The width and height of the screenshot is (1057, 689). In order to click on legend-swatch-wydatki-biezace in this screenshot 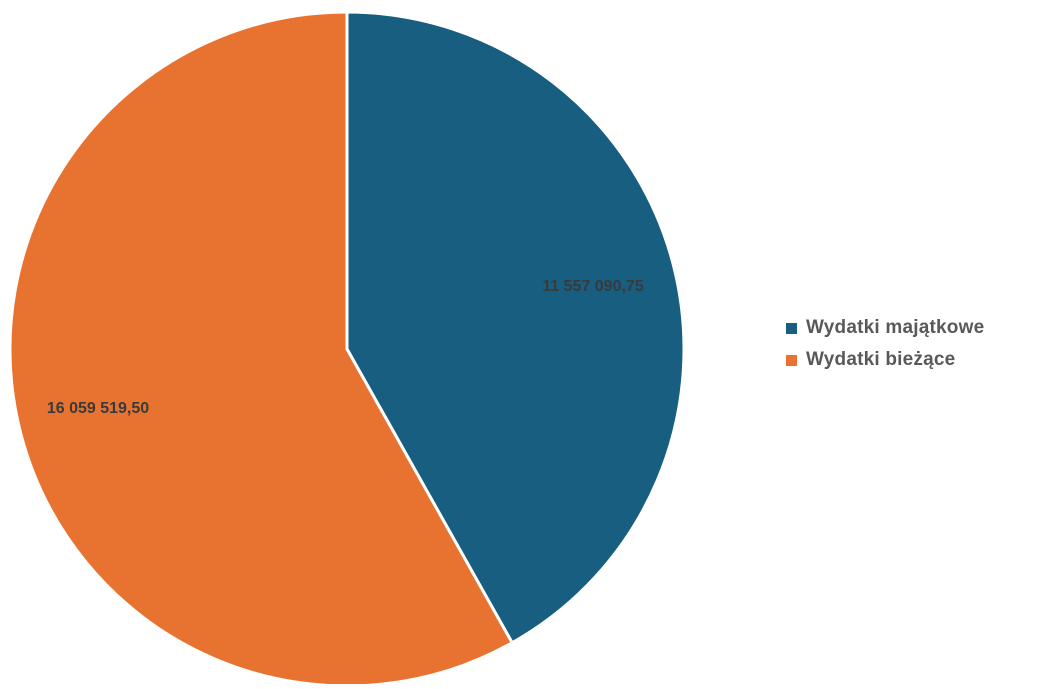, I will do `click(791, 360)`.